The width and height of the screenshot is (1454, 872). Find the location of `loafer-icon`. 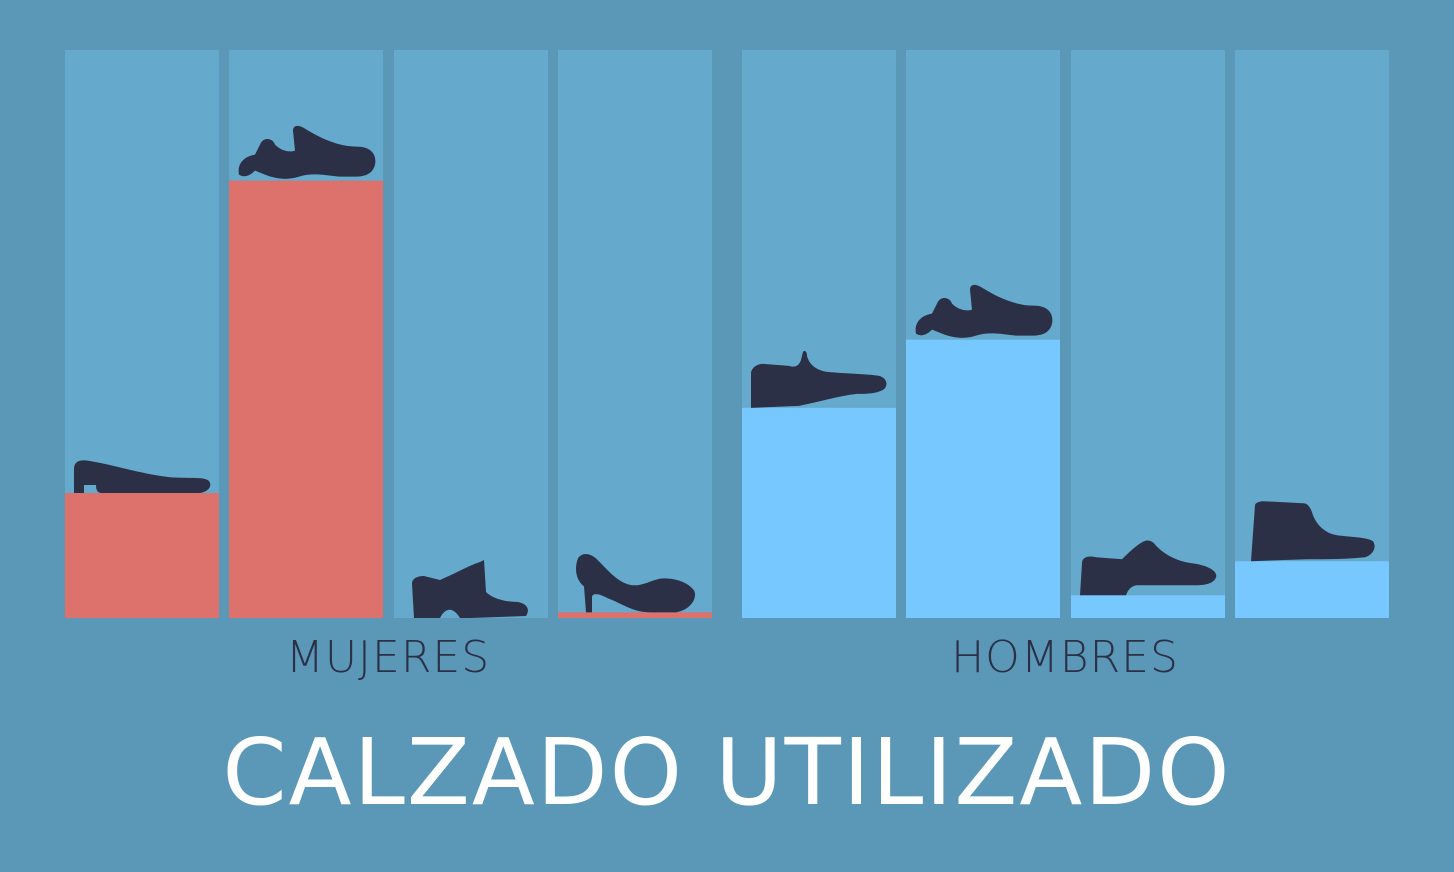

loafer-icon is located at coordinates (819, 379).